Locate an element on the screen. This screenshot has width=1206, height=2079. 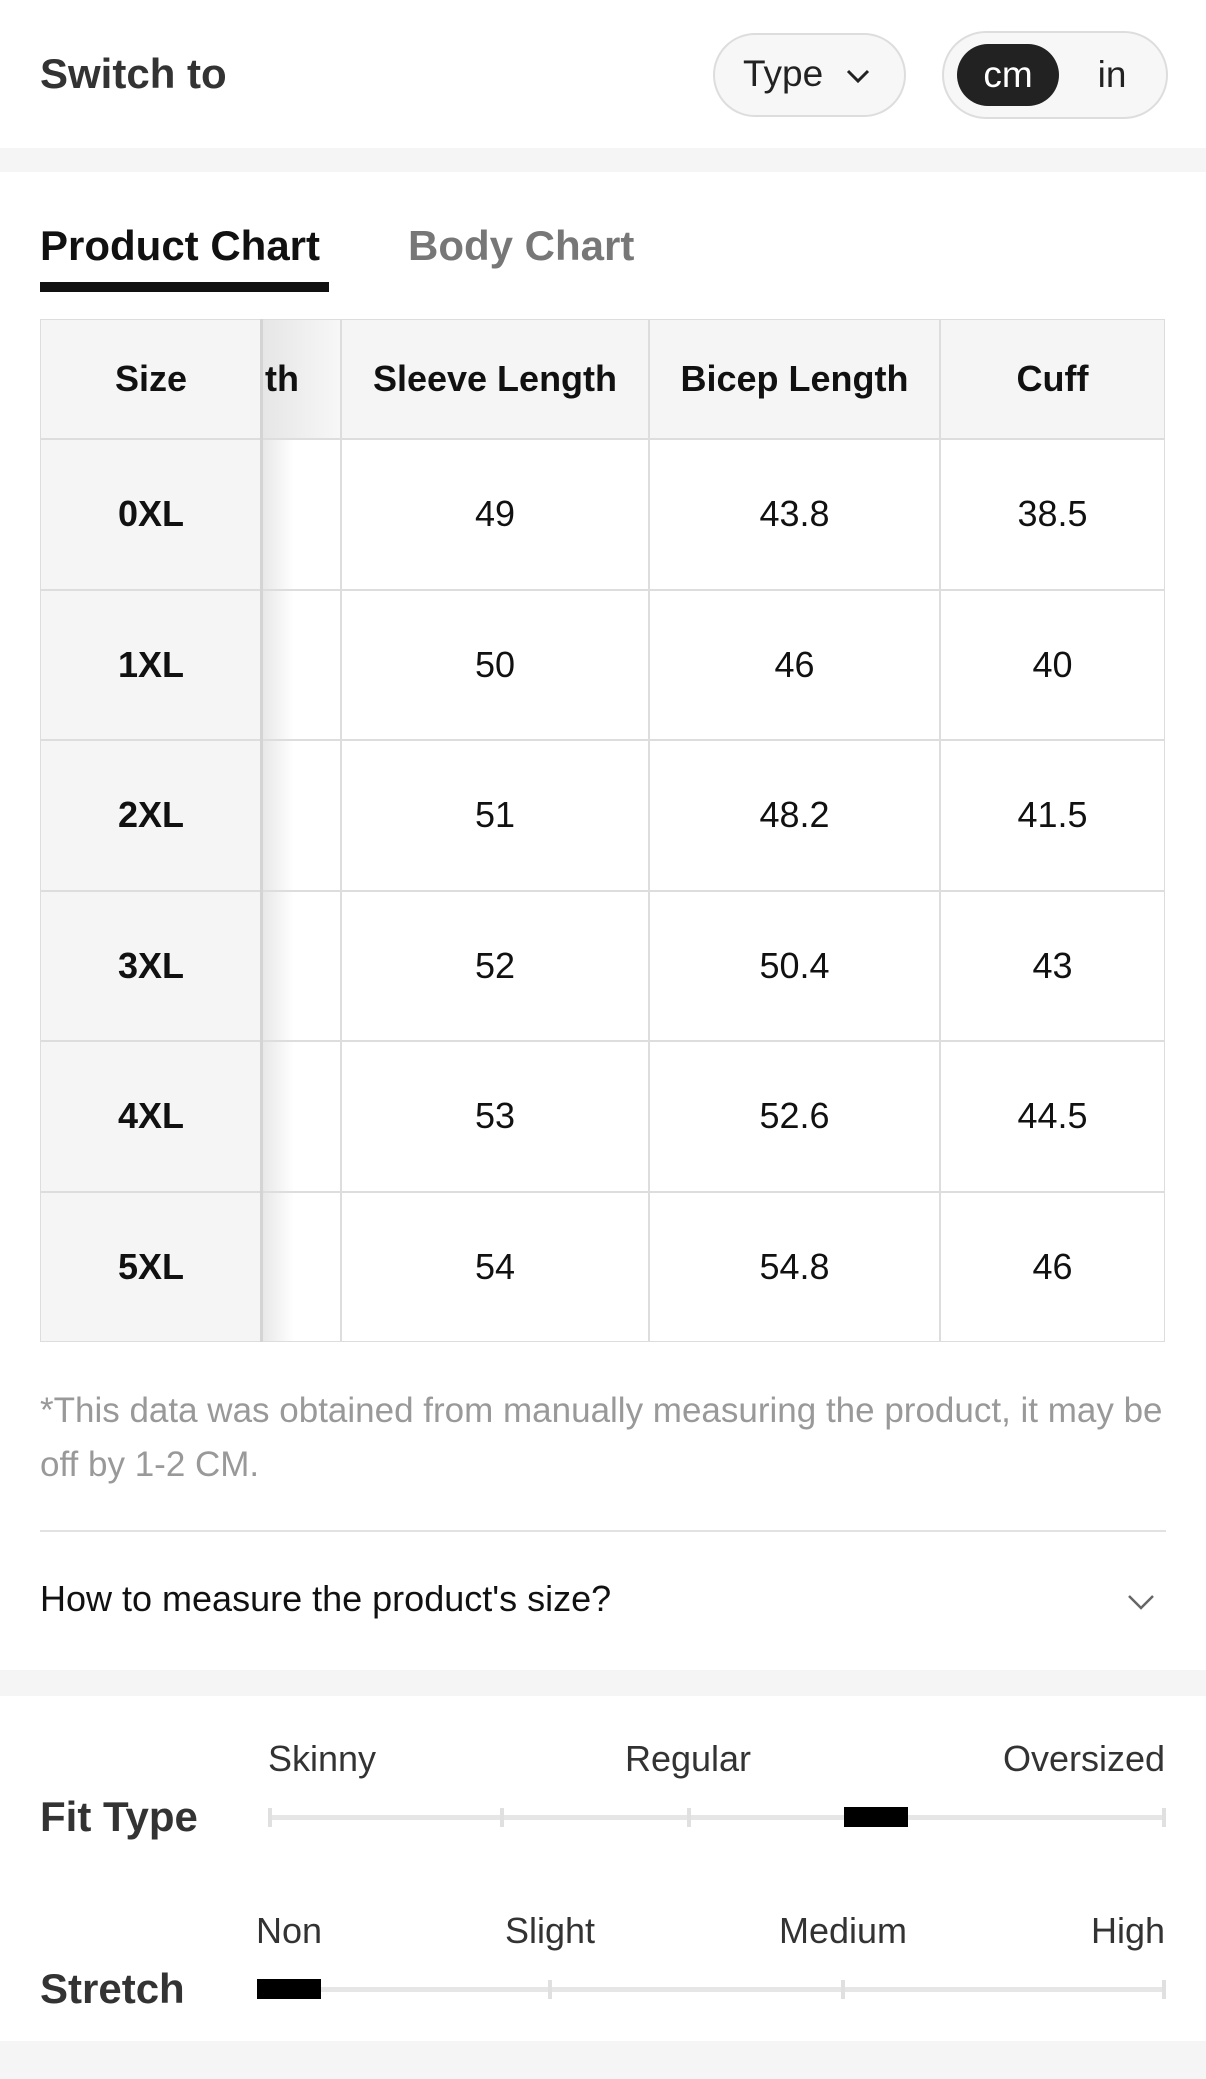
size-cell: 3XL is located at coordinates (151, 965).